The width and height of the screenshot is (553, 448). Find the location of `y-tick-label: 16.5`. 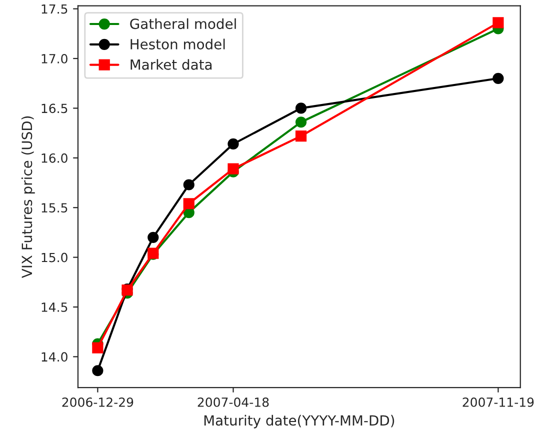

y-tick-label: 16.5 is located at coordinates (55, 109).